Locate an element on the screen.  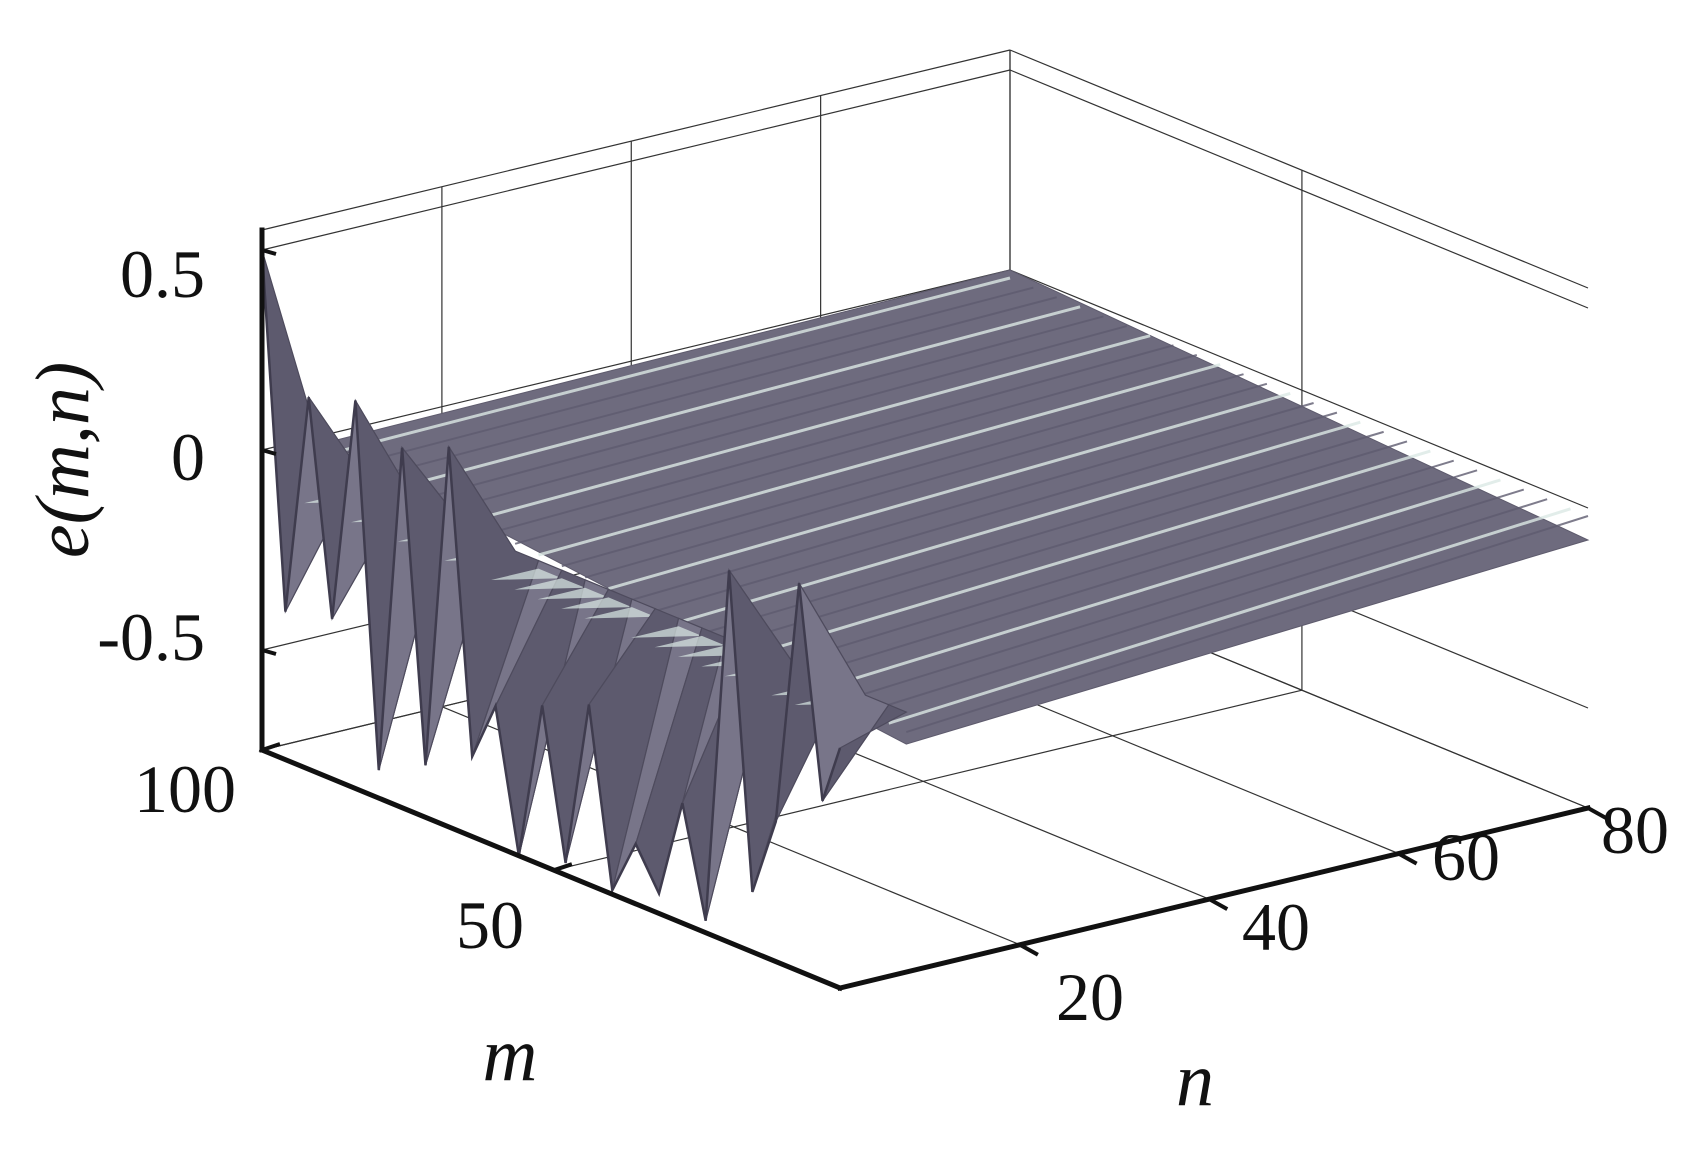
n-tick-label: 60 is located at coordinates (1466, 857).